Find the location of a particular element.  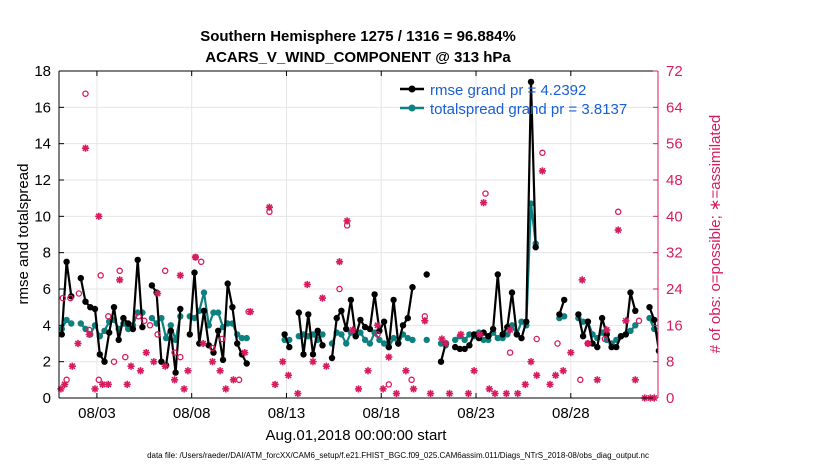

x-tick-label: 08/08 is located at coordinates (192, 413).